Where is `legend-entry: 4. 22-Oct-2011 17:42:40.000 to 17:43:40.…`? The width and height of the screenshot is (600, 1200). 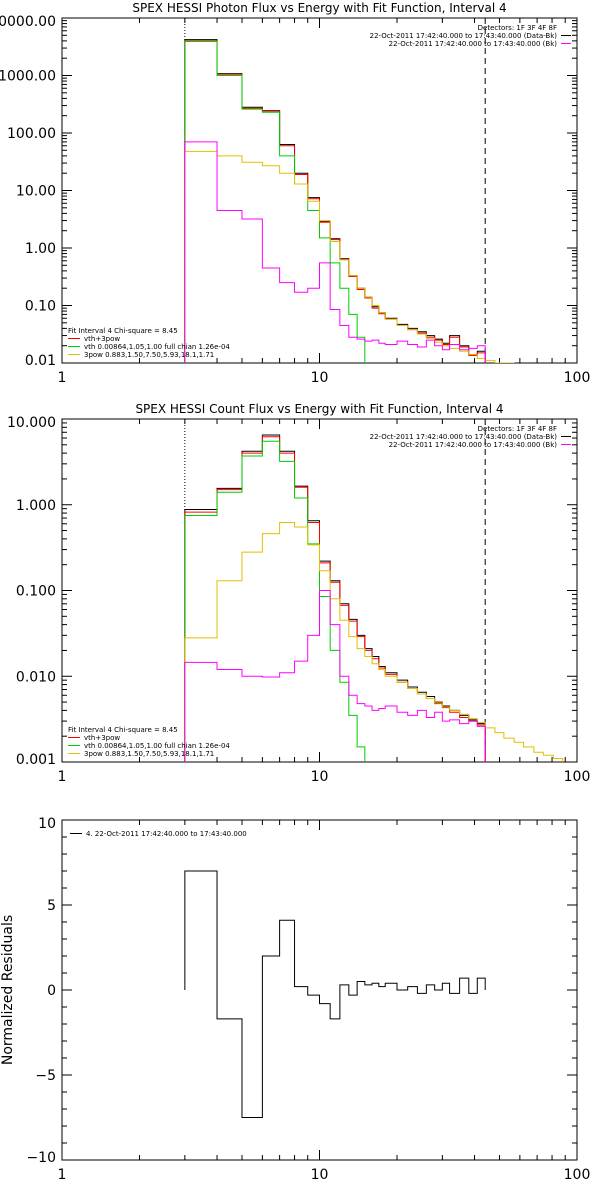 legend-entry: 4. 22-Oct-2011 17:42:40.000 to 17:43:40.… is located at coordinates (166, 834).